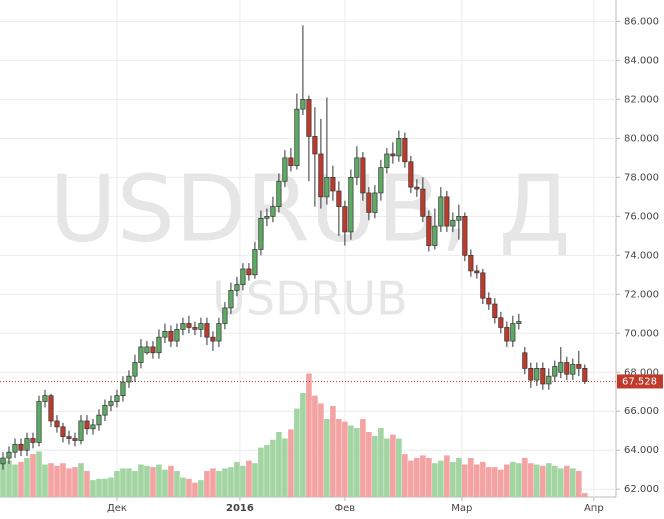 The width and height of the screenshot is (664, 519). Describe the element at coordinates (345, 508) in the screenshot. I see `x-tick-label: Фев` at that location.